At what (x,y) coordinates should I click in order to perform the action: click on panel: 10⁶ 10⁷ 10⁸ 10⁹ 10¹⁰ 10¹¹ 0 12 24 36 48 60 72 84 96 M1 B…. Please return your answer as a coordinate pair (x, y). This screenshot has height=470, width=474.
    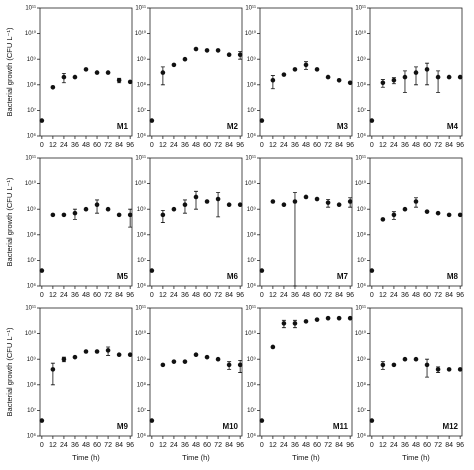
    Looking at the image, I should click on (69, 77).